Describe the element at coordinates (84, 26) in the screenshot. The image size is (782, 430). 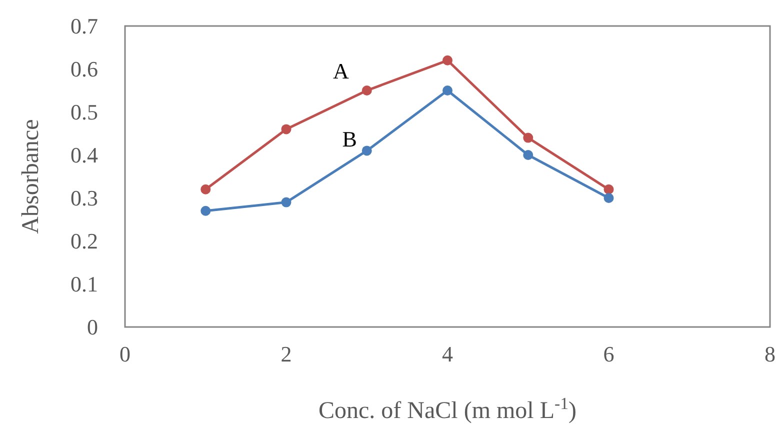
I see `y-tick-label: 0.7` at that location.